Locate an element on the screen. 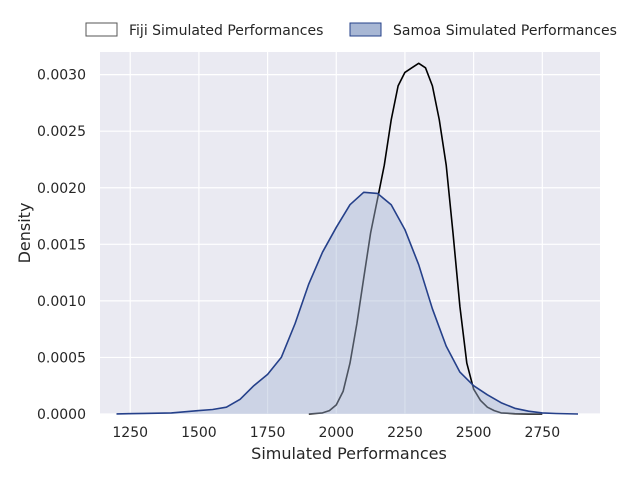 Image resolution: width=640 pixels, height=480 pixels. y-tick-label: 0.0015 is located at coordinates (61, 245).